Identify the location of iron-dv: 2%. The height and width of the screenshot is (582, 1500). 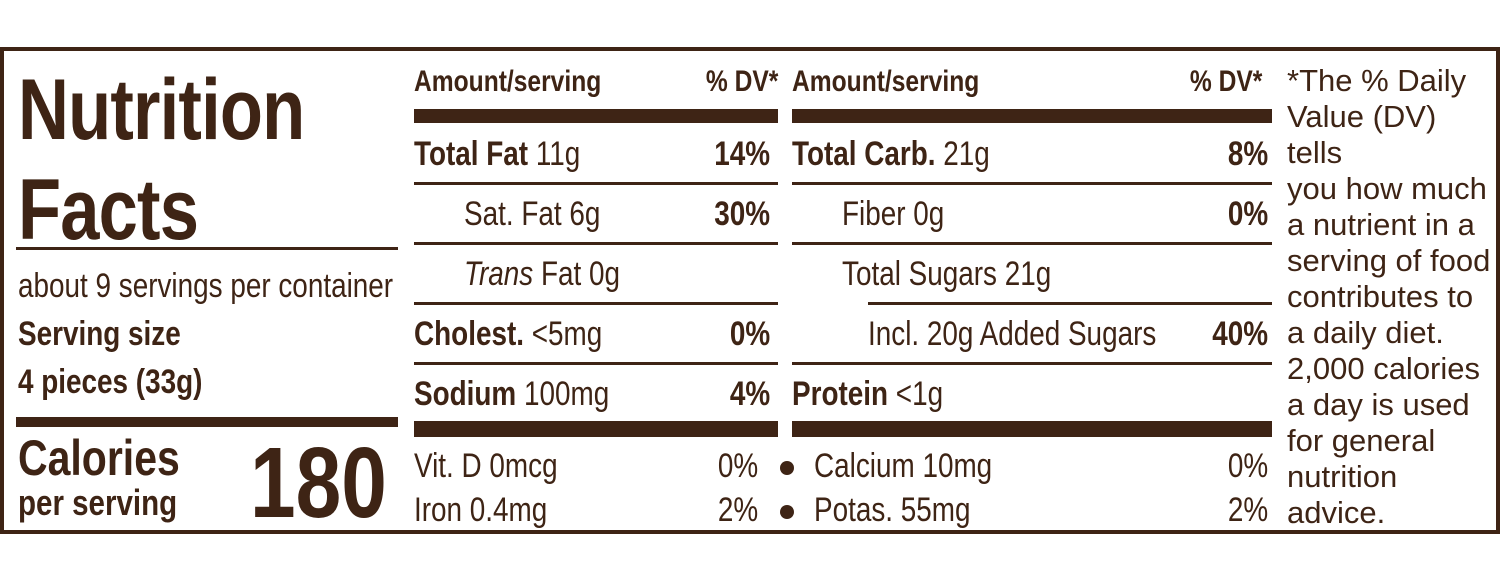
(737, 510).